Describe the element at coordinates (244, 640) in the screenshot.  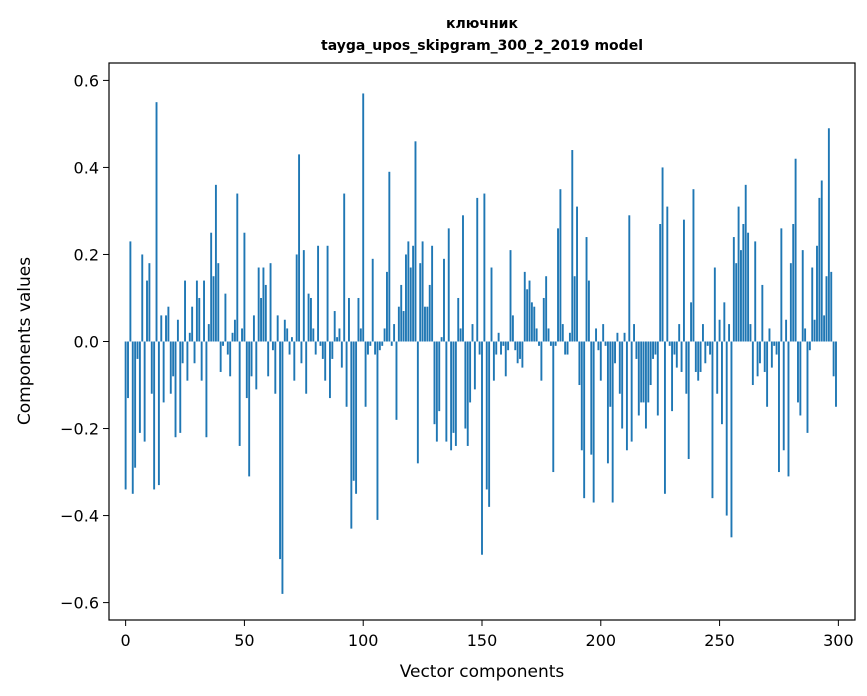
I see `x-tick-label: 50` at that location.